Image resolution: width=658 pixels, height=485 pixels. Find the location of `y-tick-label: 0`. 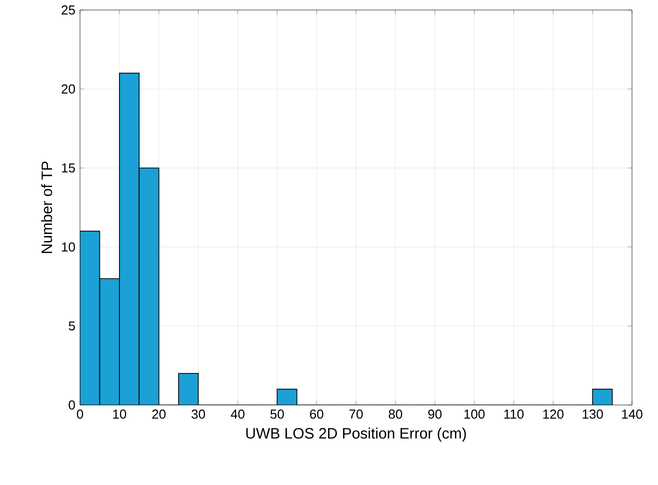

y-tick-label: 0 is located at coordinates (71, 405).